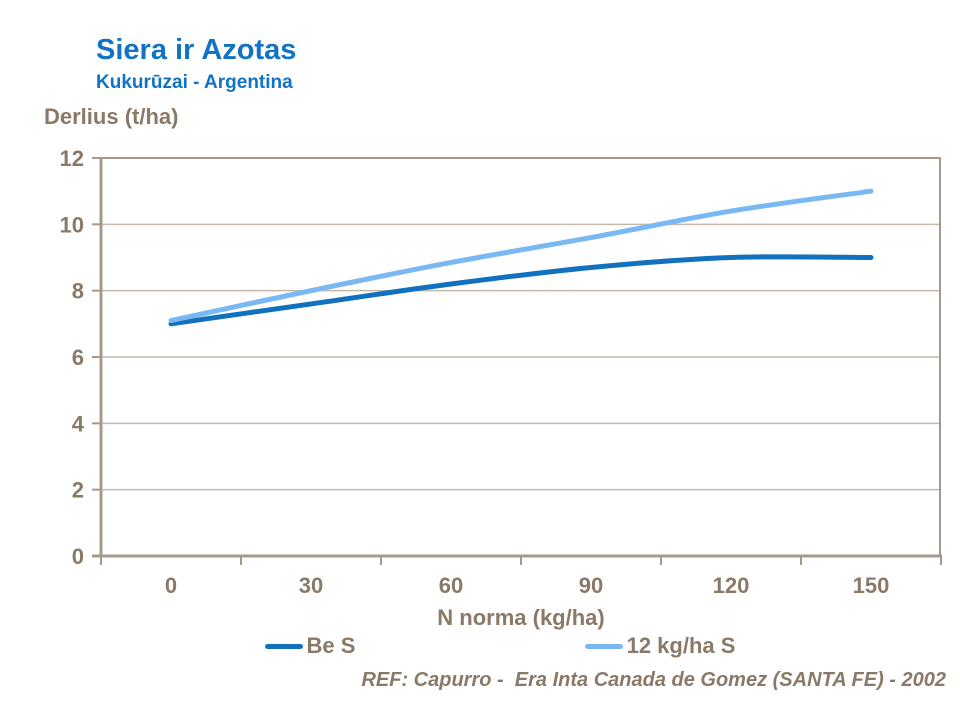 This screenshot has width=960, height=720. Describe the element at coordinates (111, 116) in the screenshot. I see `y-axis-title: Derlius (t/ha)` at that location.